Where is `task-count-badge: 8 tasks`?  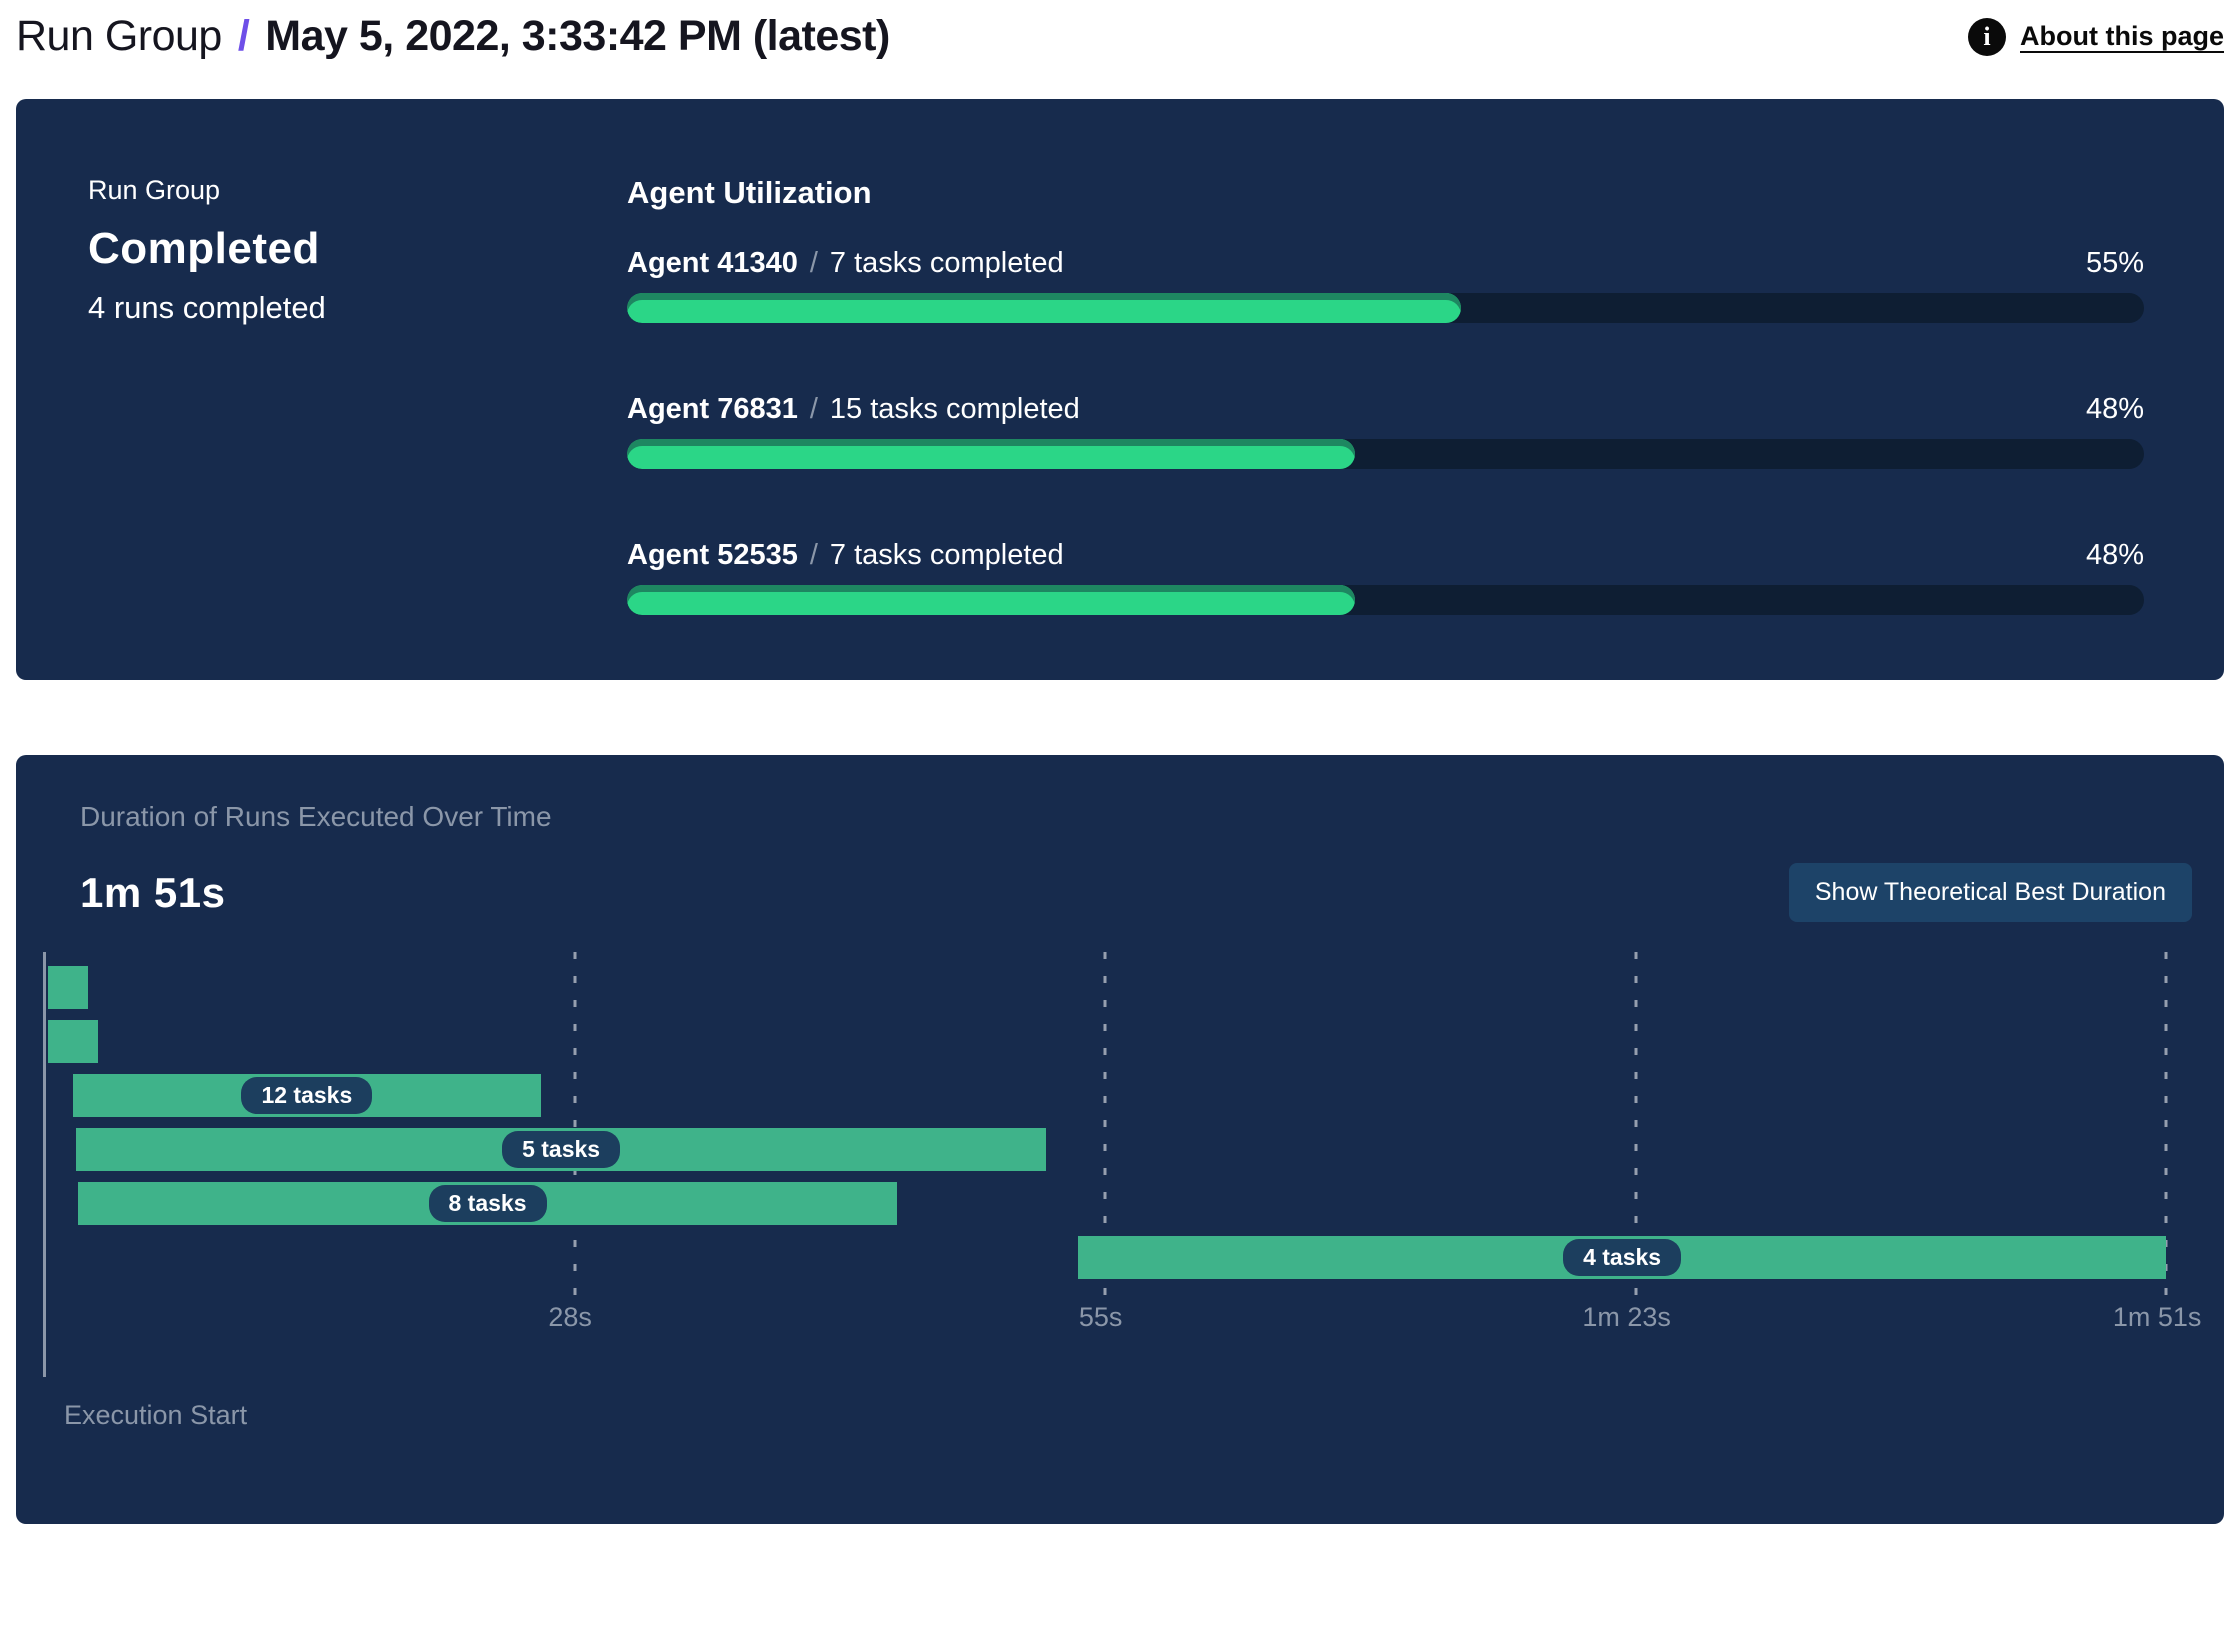
task-count-badge: 8 tasks is located at coordinates (487, 1203).